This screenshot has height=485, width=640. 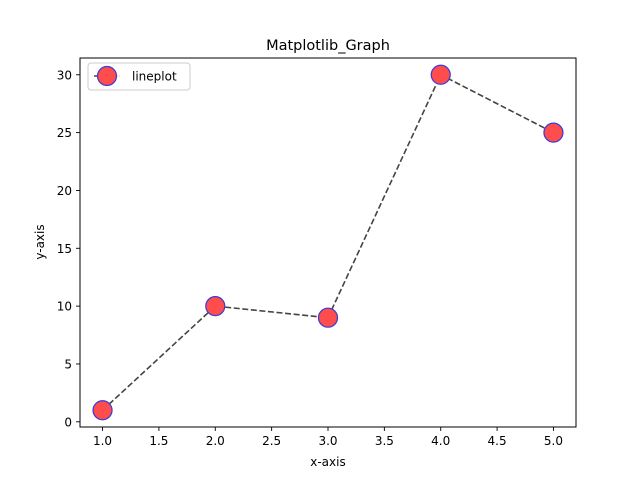 I want to click on y-tick-label: 15, so click(x=64, y=249).